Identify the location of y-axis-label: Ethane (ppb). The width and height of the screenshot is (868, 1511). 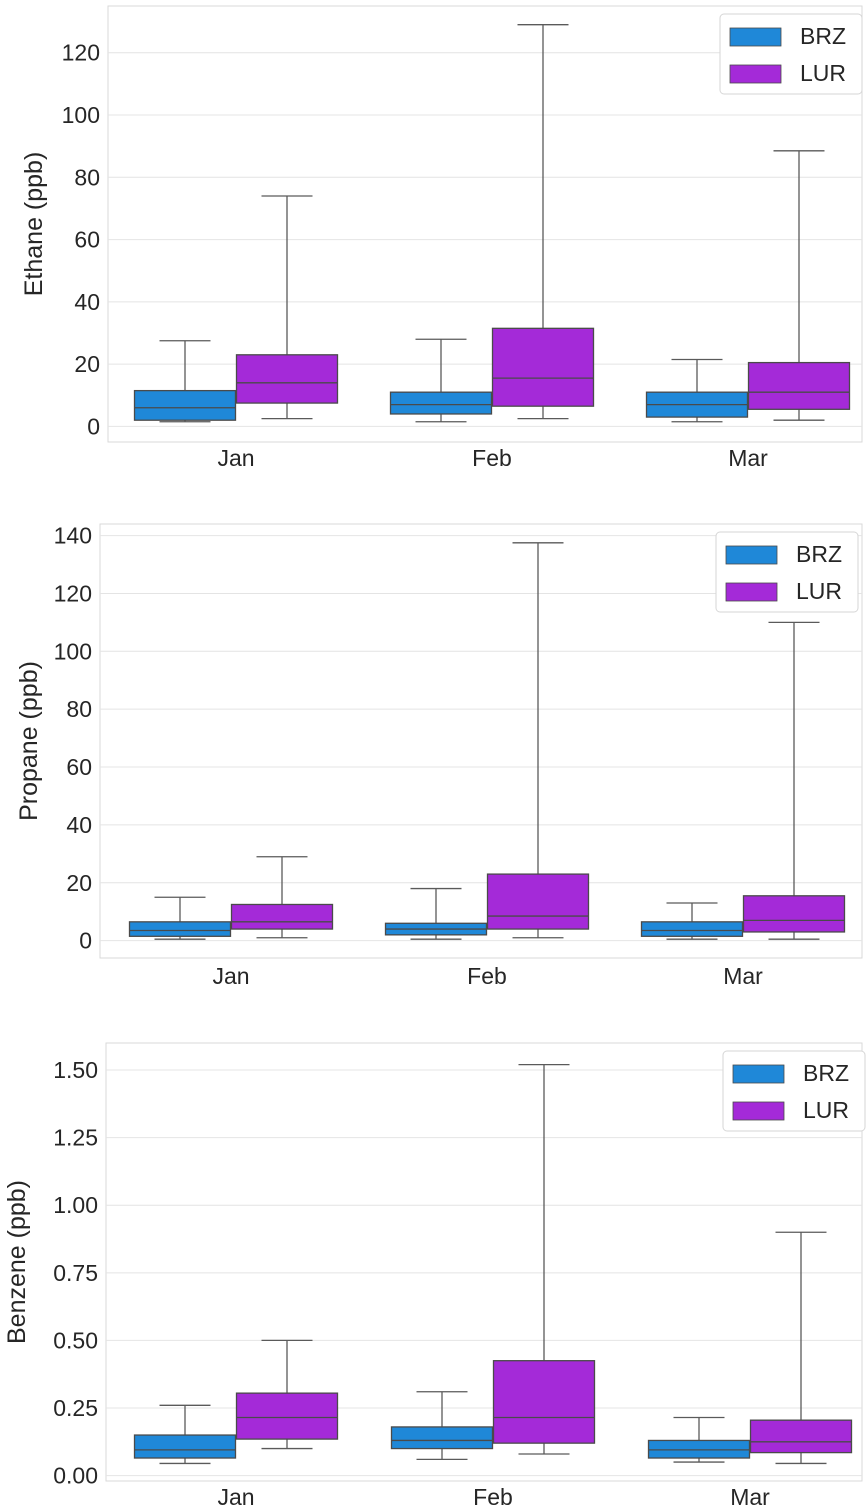
(34, 224).